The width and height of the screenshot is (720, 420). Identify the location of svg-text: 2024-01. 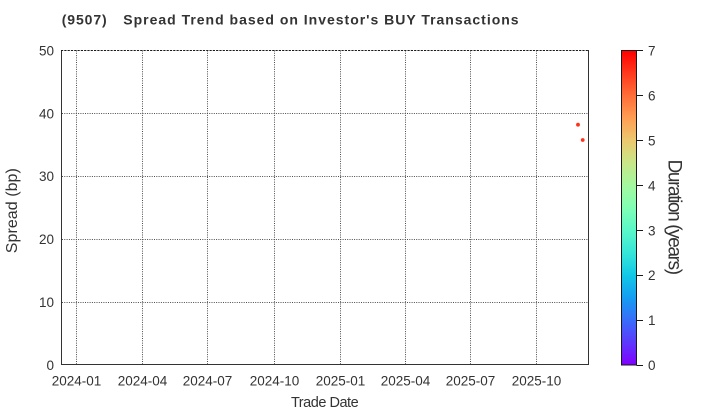
(77, 381).